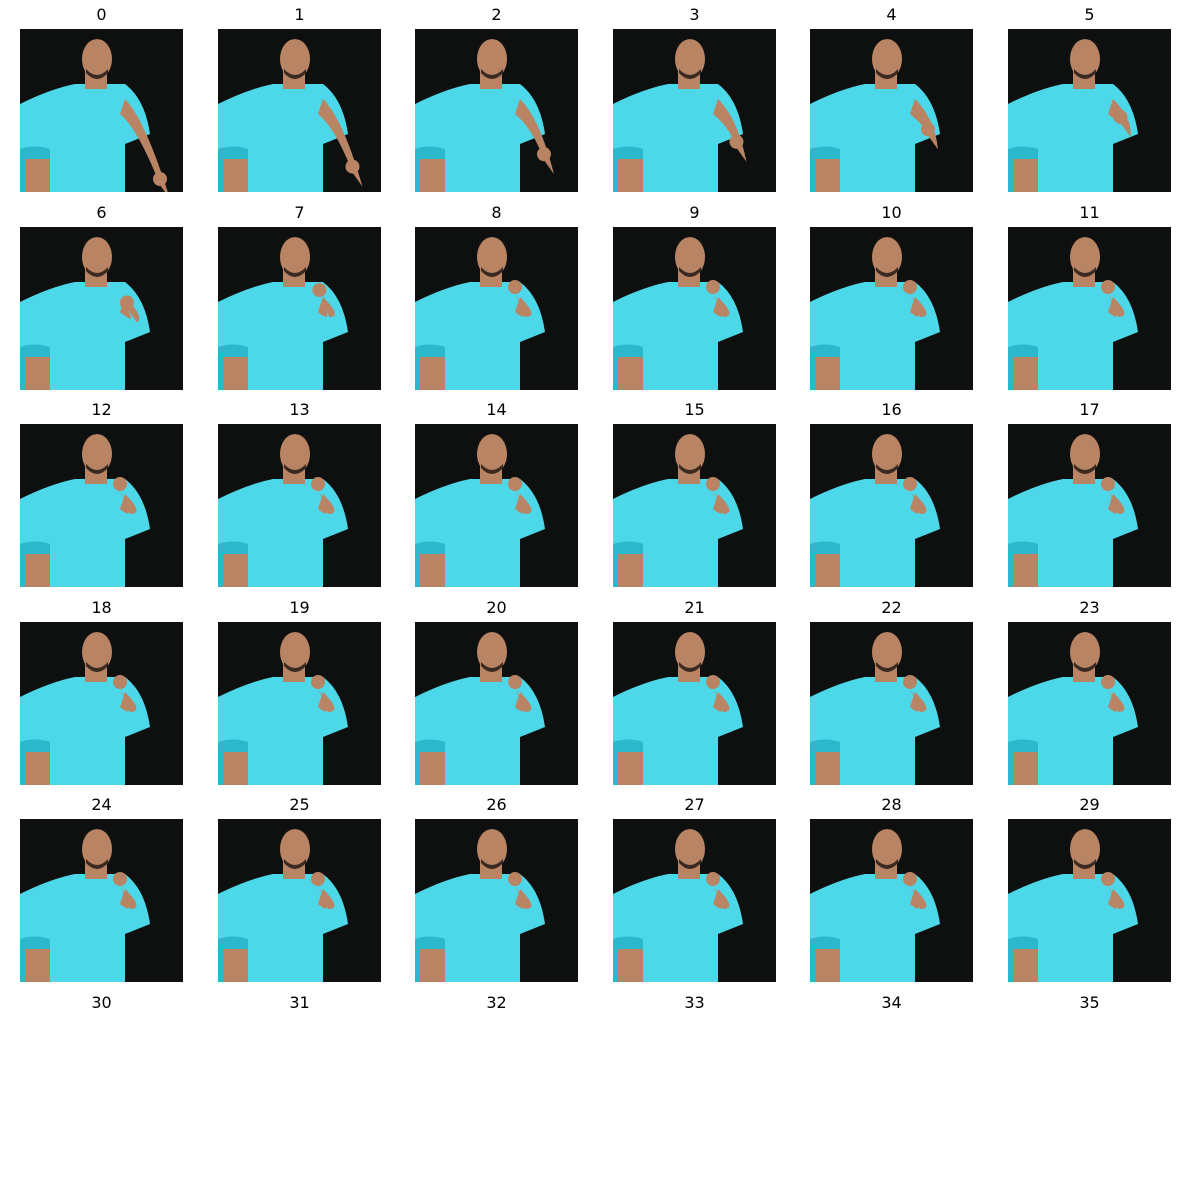  I want to click on cell-title: 31, so click(299, 1002).